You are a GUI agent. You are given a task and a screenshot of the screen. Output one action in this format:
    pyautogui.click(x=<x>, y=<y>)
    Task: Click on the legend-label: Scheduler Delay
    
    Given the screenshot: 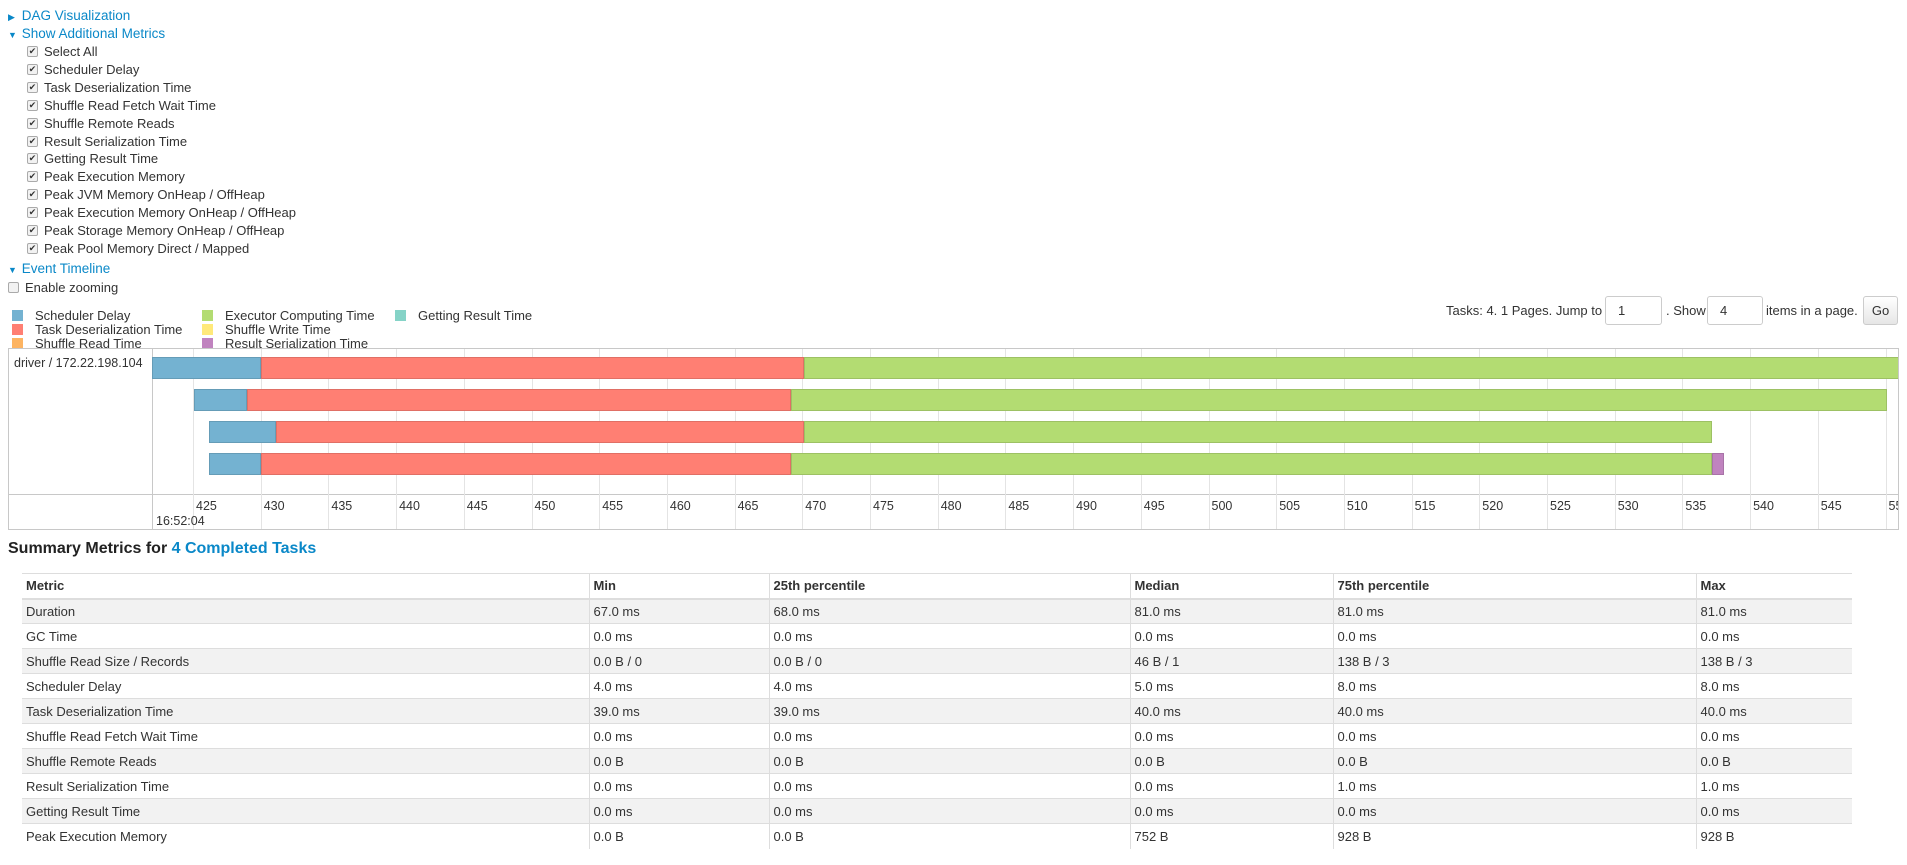 What is the action you would take?
    pyautogui.click(x=83, y=315)
    